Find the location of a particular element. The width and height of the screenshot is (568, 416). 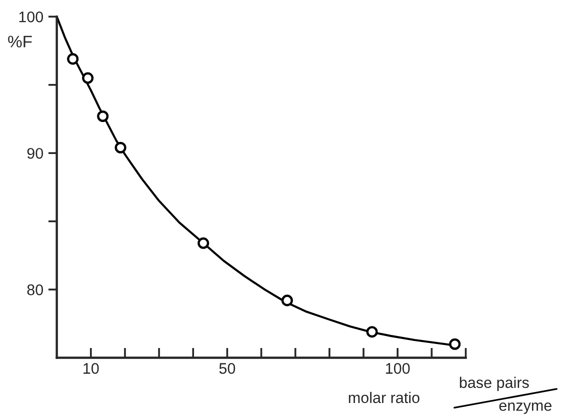

y-tick-label: 100 is located at coordinates (31, 17).